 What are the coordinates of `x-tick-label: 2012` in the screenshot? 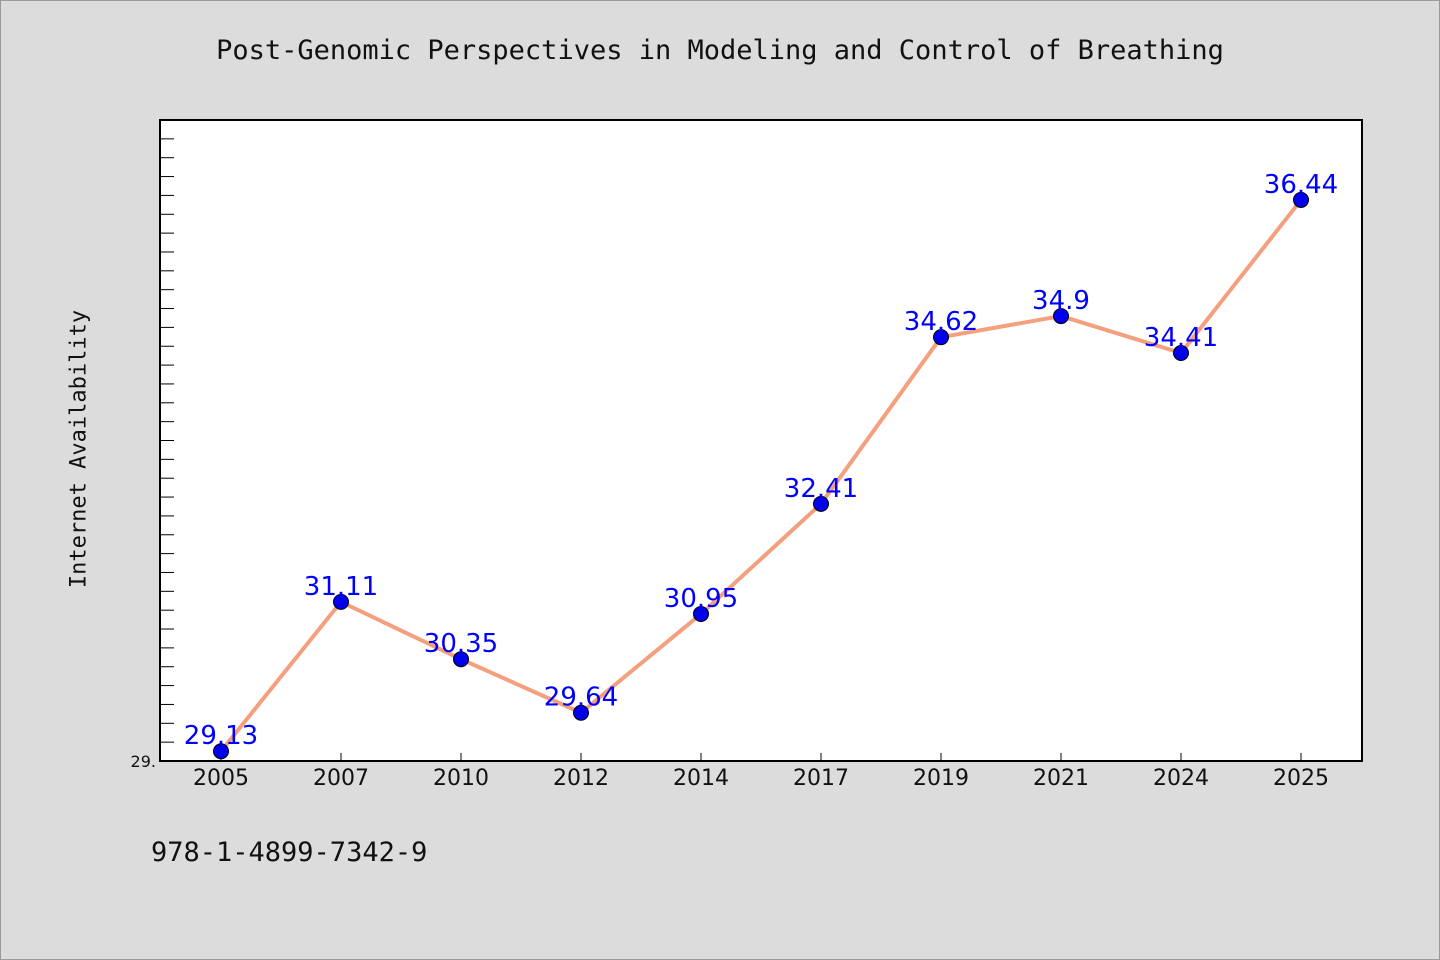 It's located at (581, 778).